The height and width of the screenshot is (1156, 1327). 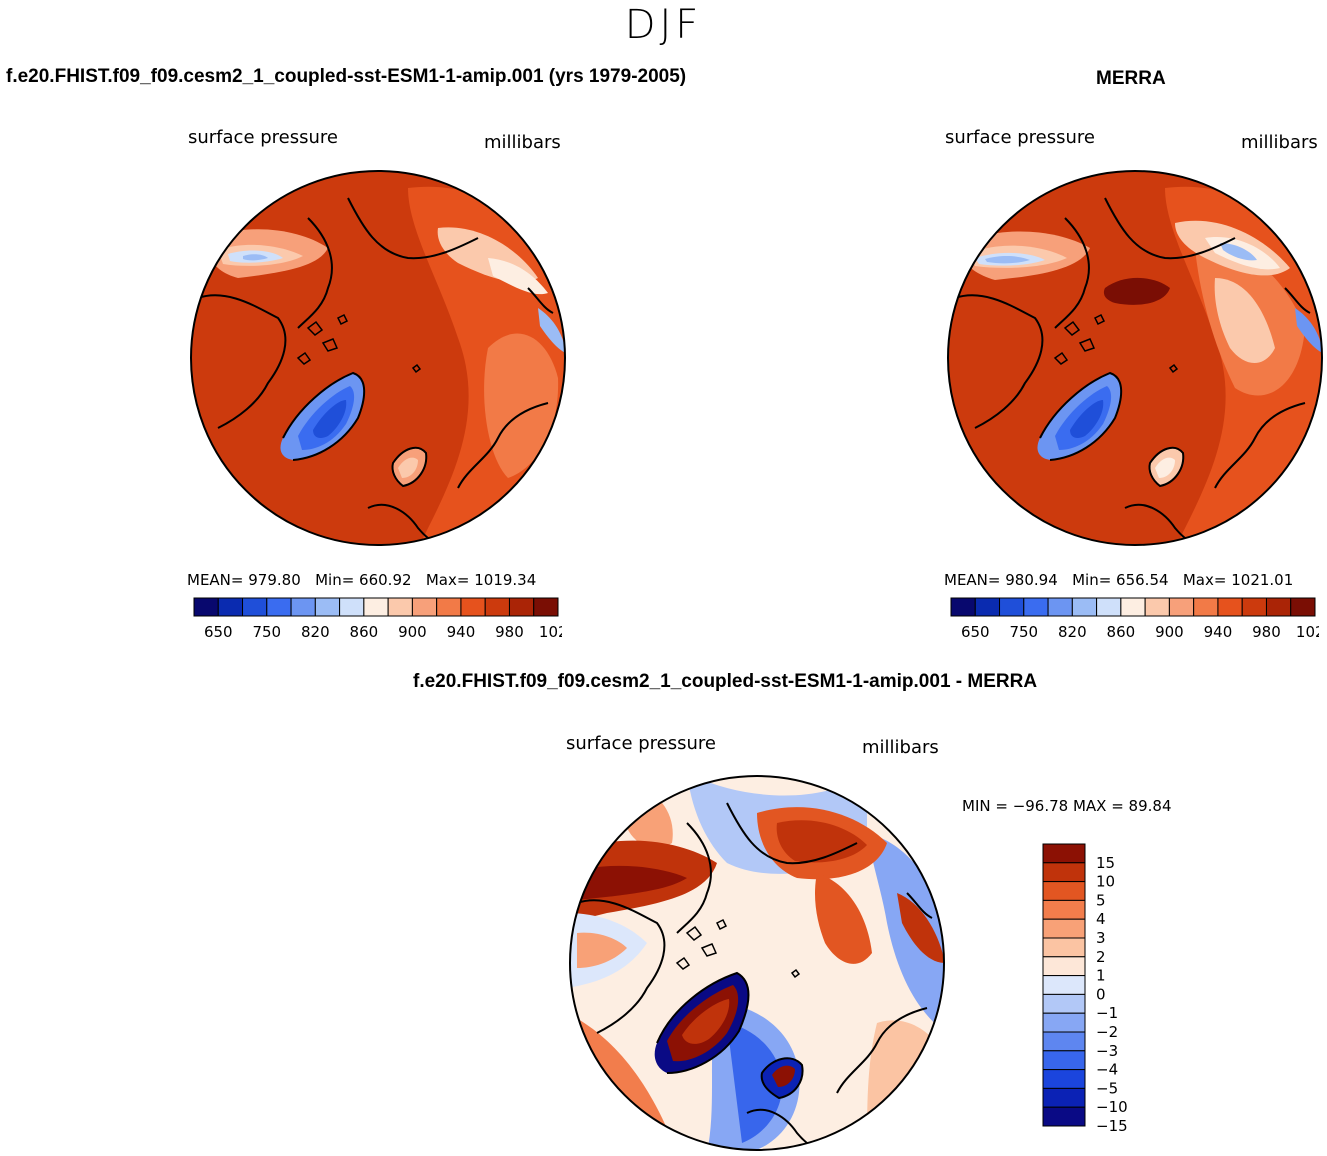 What do you see at coordinates (1169, 632) in the screenshot?
I see `obs-colorbar-tick-label: 900` at bounding box center [1169, 632].